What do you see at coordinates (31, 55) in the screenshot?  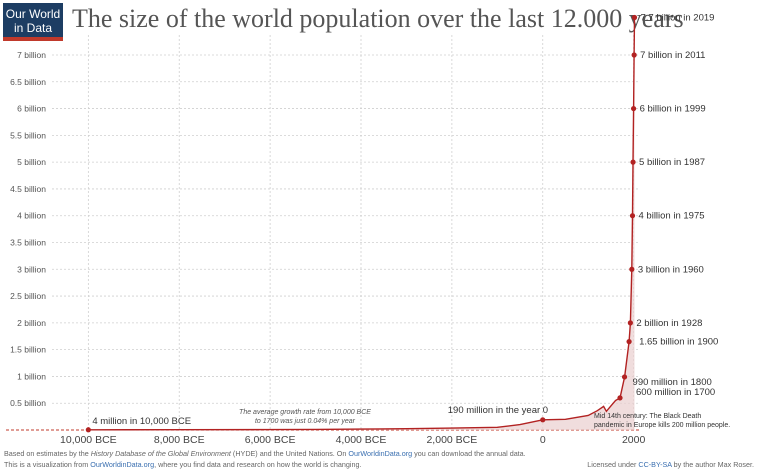 I see `y-tick-label: 7 billion` at bounding box center [31, 55].